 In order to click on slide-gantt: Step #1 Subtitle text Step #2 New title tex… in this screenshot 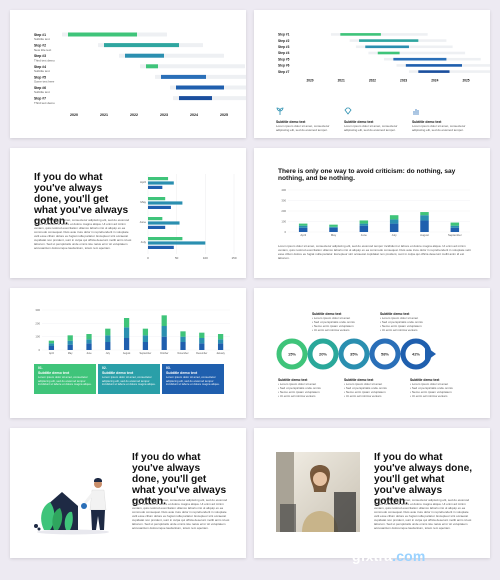, I will do `click(128, 74)`.